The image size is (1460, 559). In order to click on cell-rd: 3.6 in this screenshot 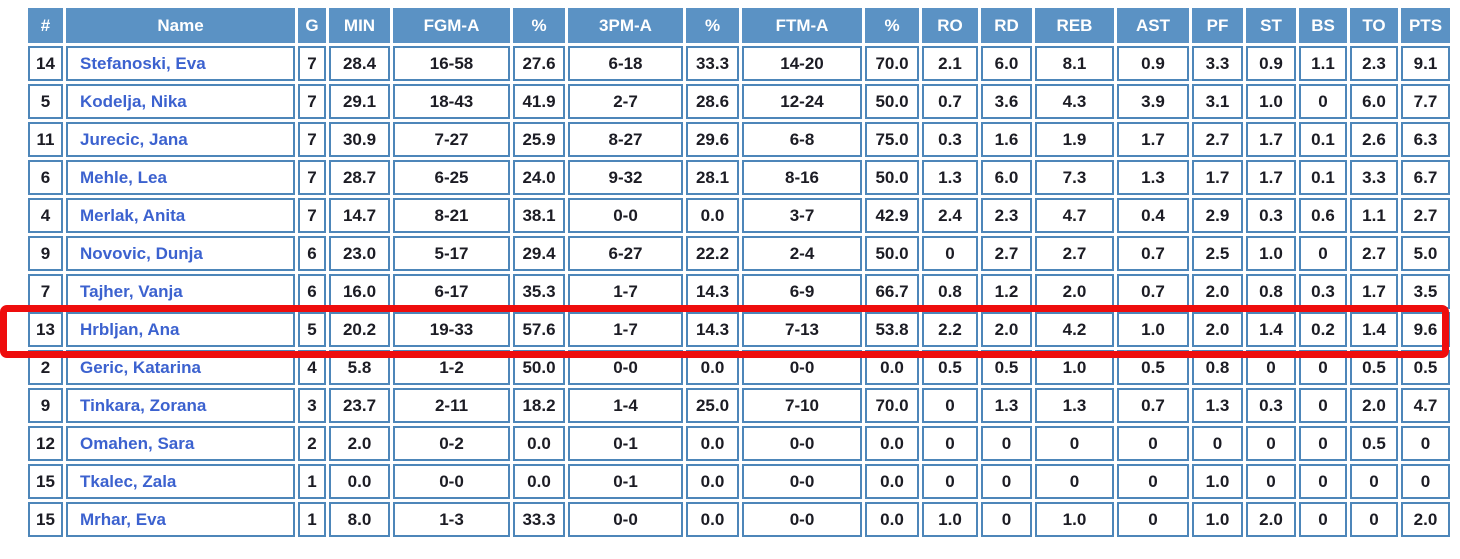, I will do `click(1006, 101)`.